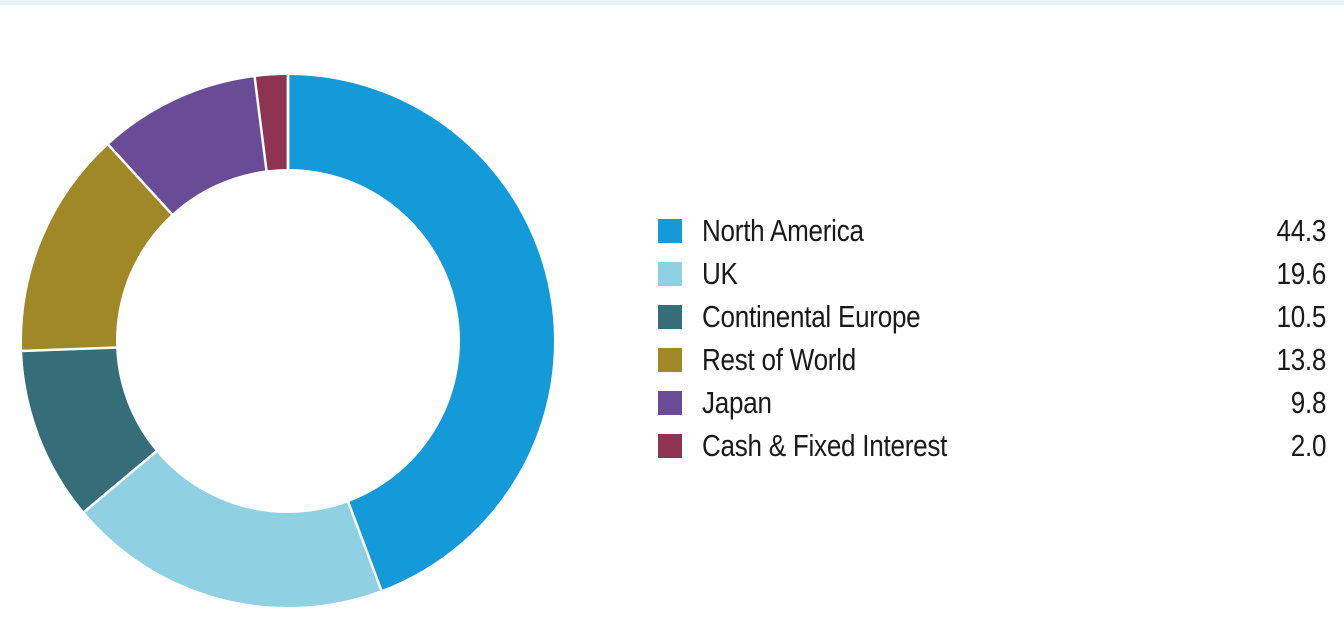 The width and height of the screenshot is (1344, 622). I want to click on donut-slice-rest-of-world, so click(97, 248).